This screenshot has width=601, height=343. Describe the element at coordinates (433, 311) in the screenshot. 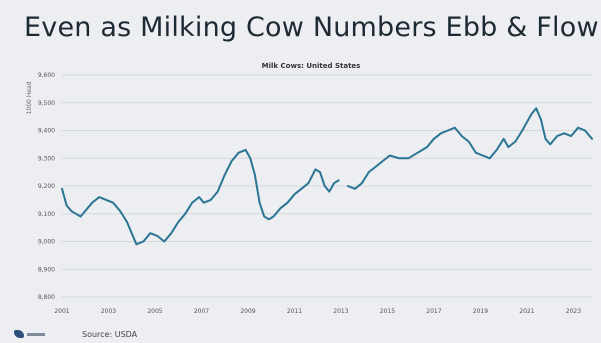

I see `x-tick-label: 2017` at that location.